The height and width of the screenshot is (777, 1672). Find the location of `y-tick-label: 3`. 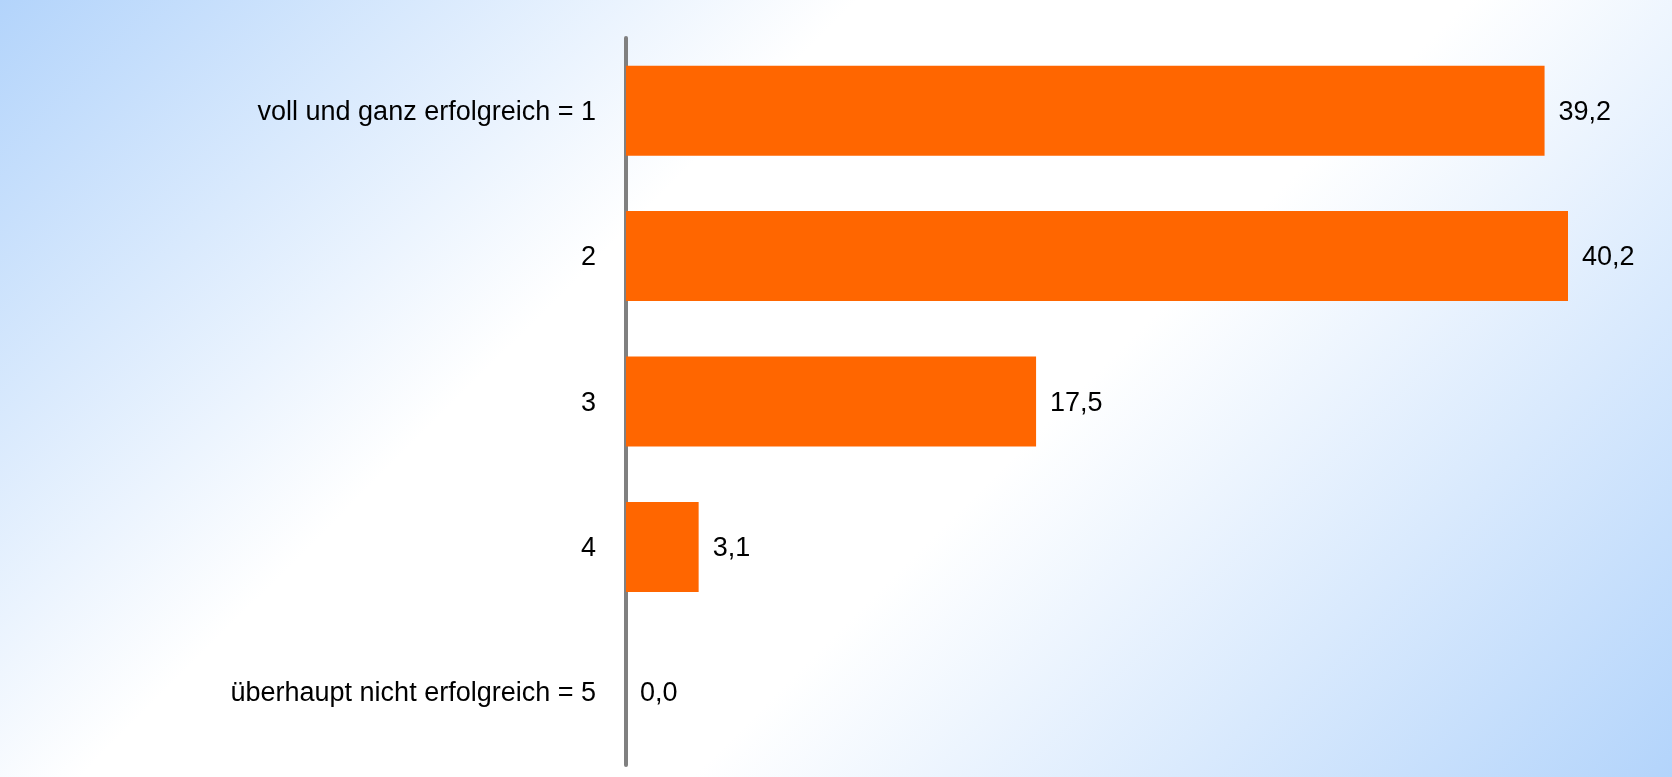

y-tick-label: 3 is located at coordinates (588, 401).